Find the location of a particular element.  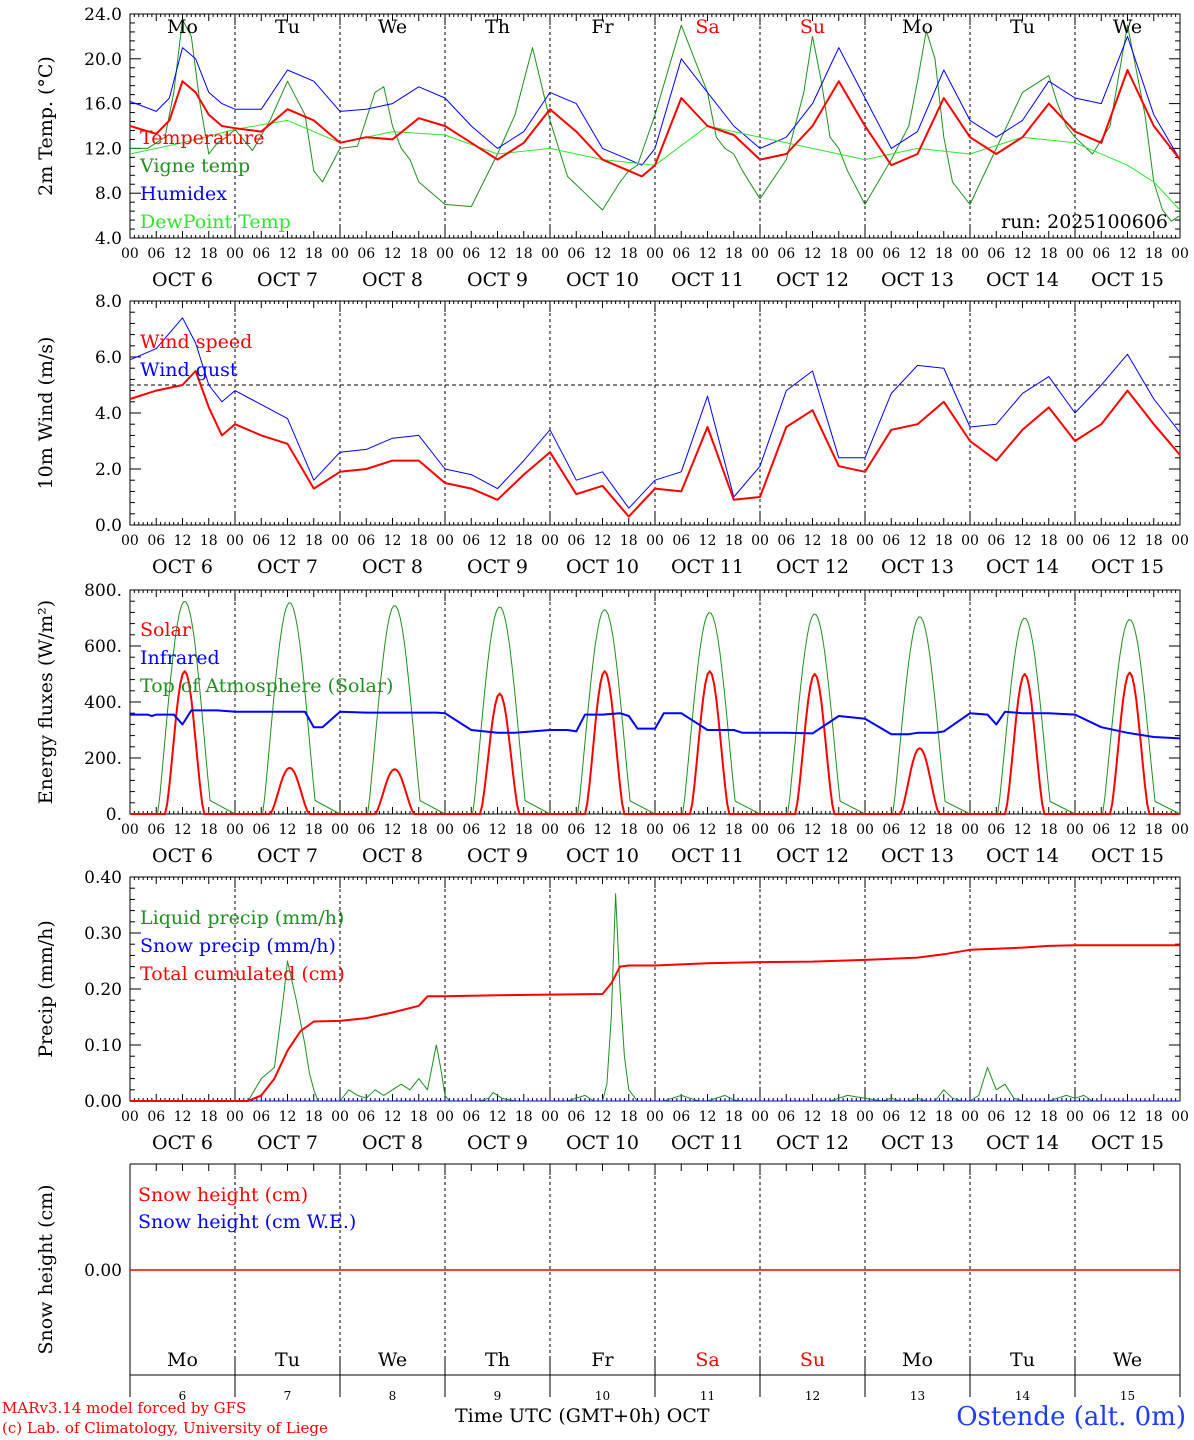

day-number-label: 9 is located at coordinates (498, 1396).